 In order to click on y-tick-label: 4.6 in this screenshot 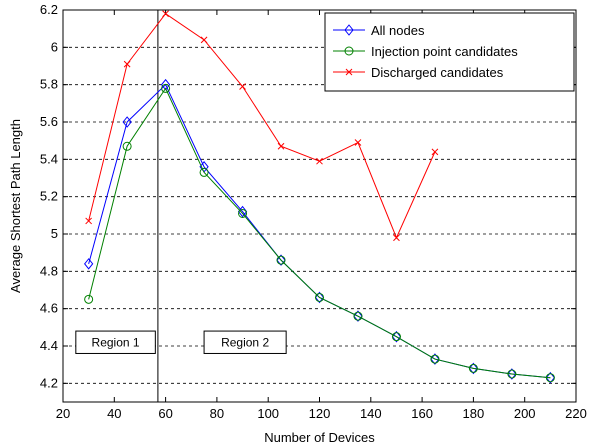, I will do `click(49, 308)`.